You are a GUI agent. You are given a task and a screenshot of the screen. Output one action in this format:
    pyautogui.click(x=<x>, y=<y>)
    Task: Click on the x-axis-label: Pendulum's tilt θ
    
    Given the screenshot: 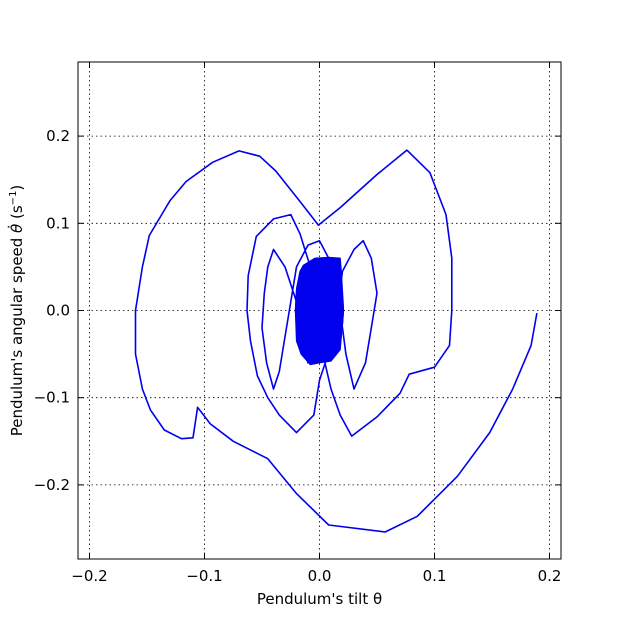 What is the action you would take?
    pyautogui.click(x=319, y=599)
    